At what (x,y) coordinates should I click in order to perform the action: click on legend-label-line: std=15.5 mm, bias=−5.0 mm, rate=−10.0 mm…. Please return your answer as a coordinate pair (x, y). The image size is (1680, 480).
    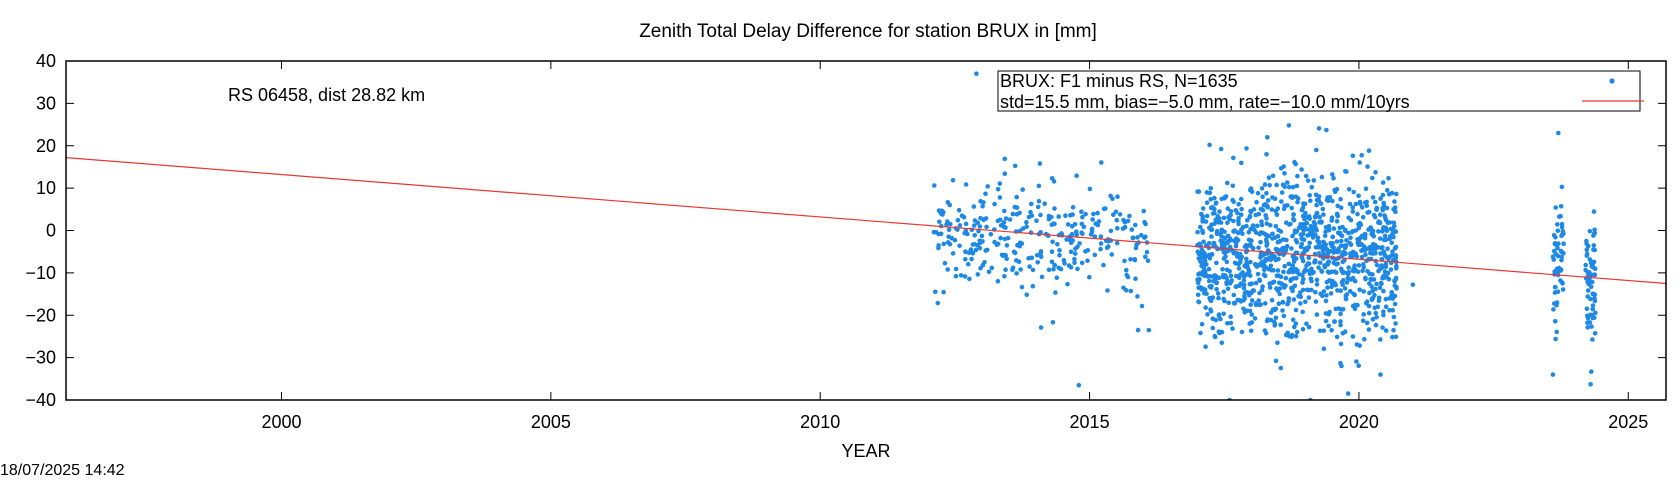
    Looking at the image, I should click on (1205, 102).